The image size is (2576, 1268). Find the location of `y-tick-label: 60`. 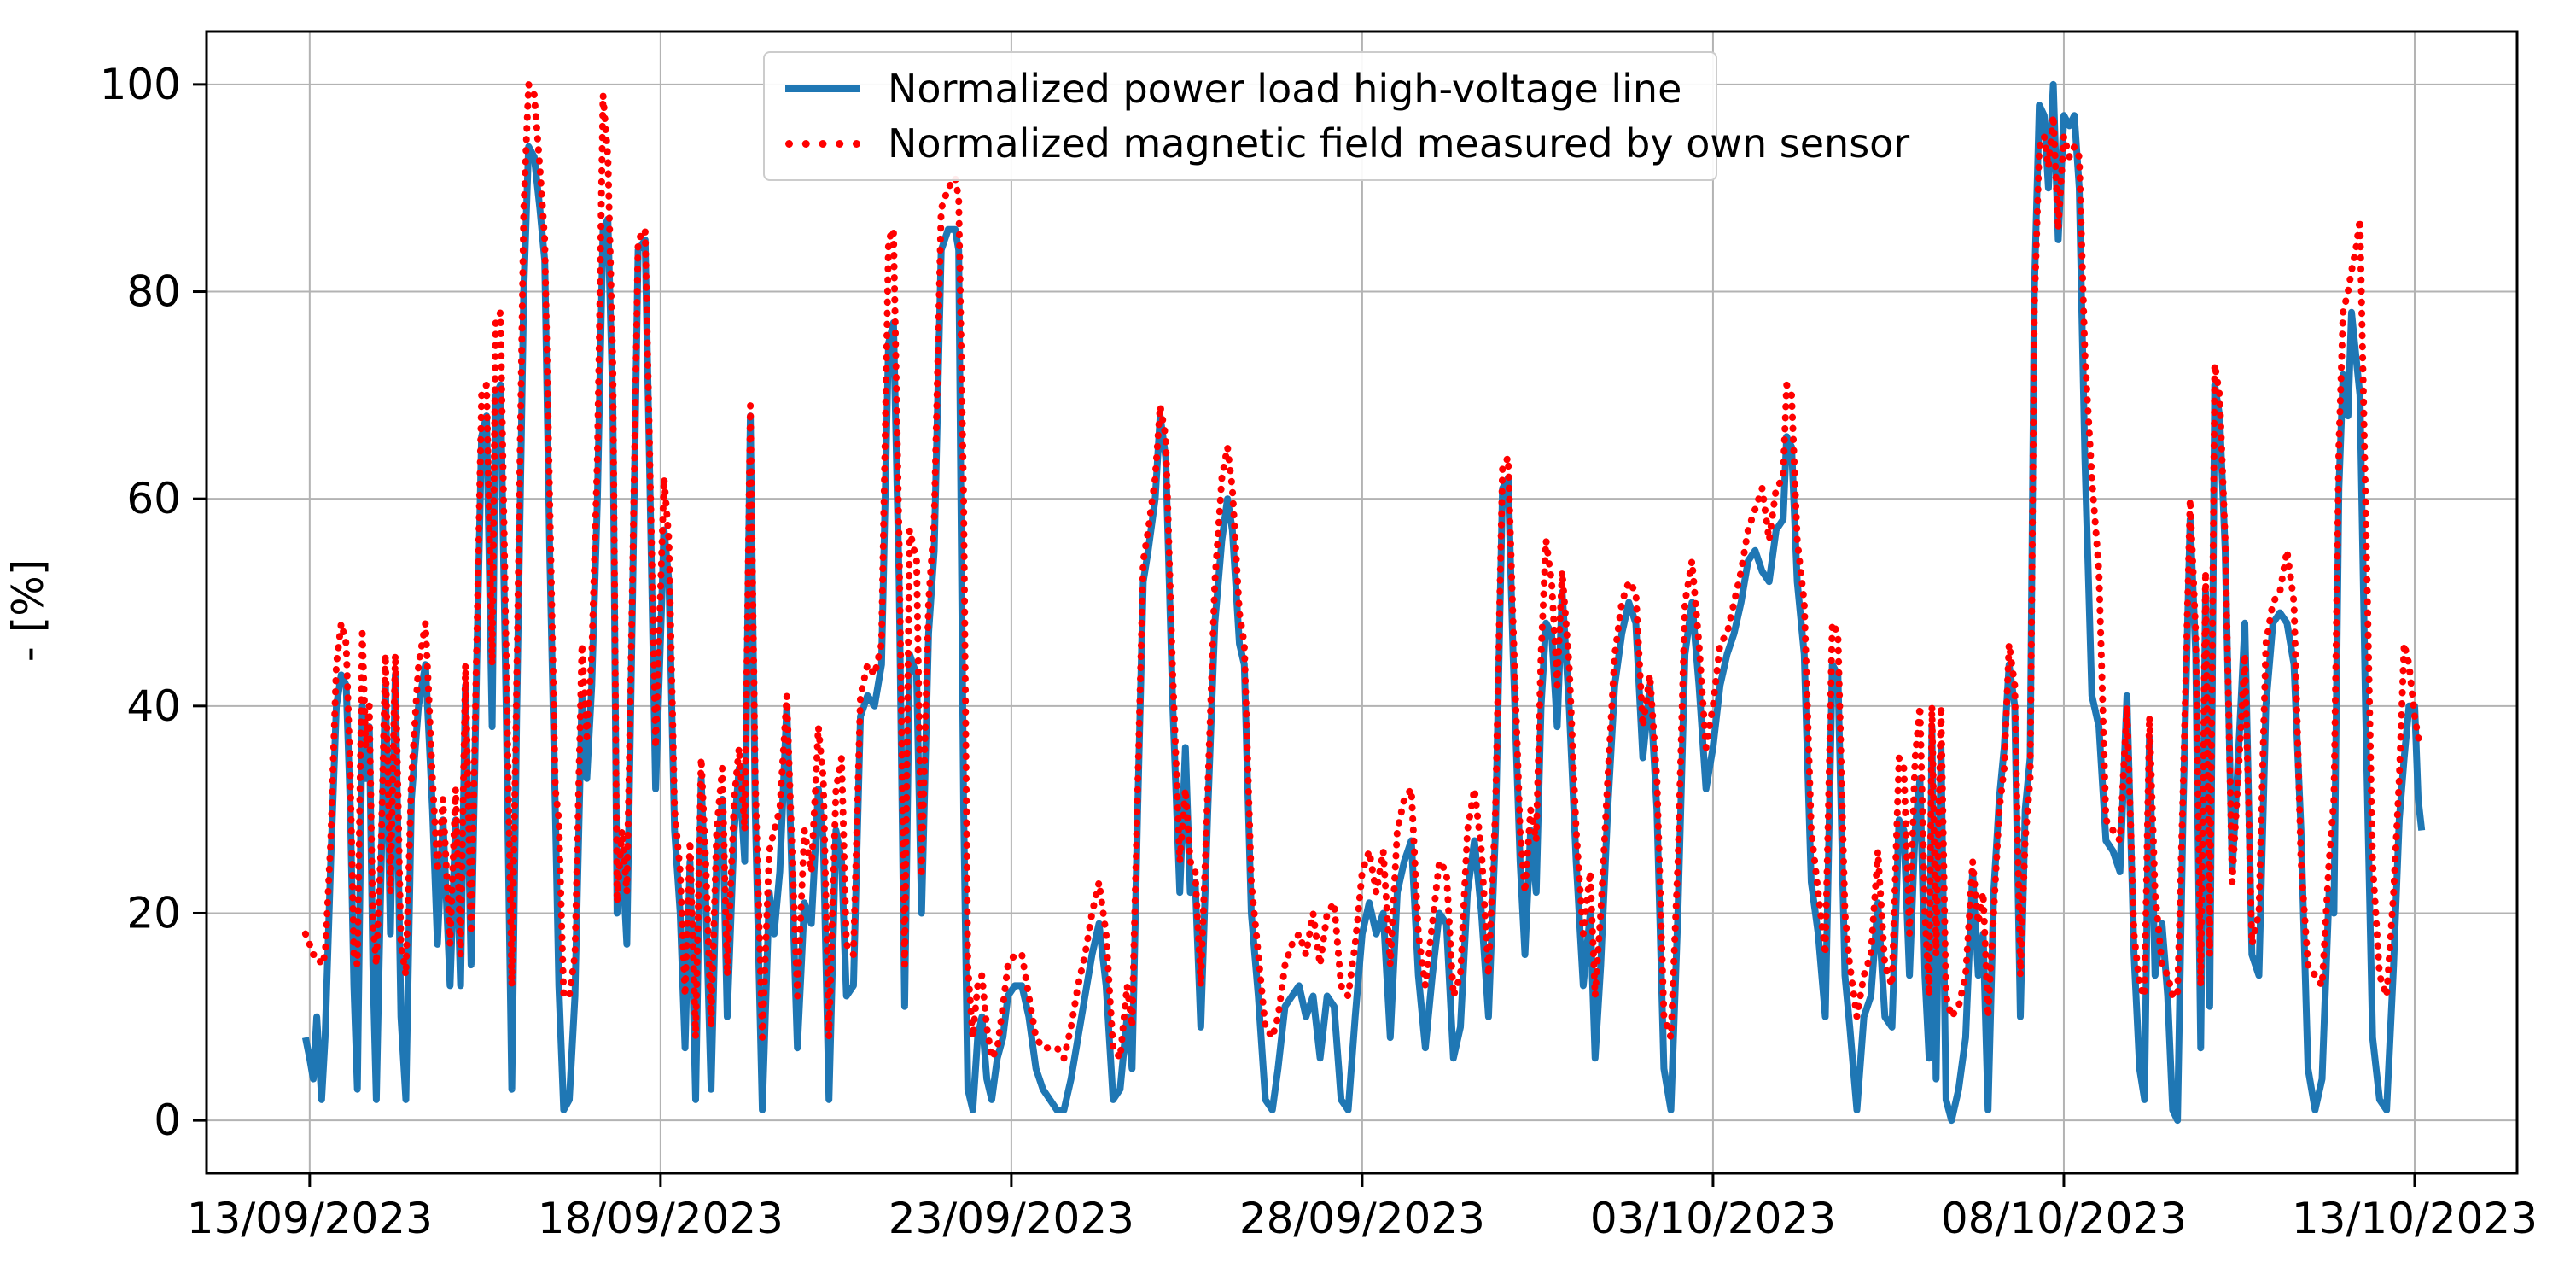

y-tick-label: 60 is located at coordinates (153, 498).